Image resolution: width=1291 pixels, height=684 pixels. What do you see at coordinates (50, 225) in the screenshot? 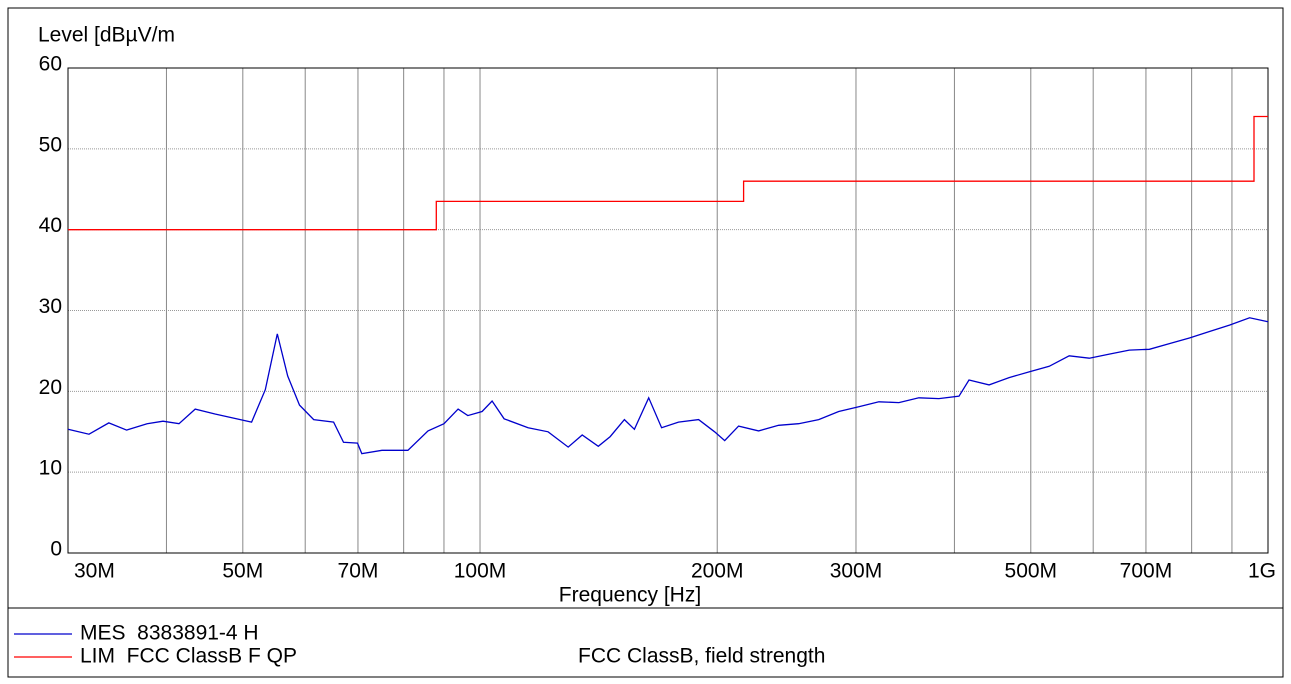
I see `y-tick-label: 40` at bounding box center [50, 225].